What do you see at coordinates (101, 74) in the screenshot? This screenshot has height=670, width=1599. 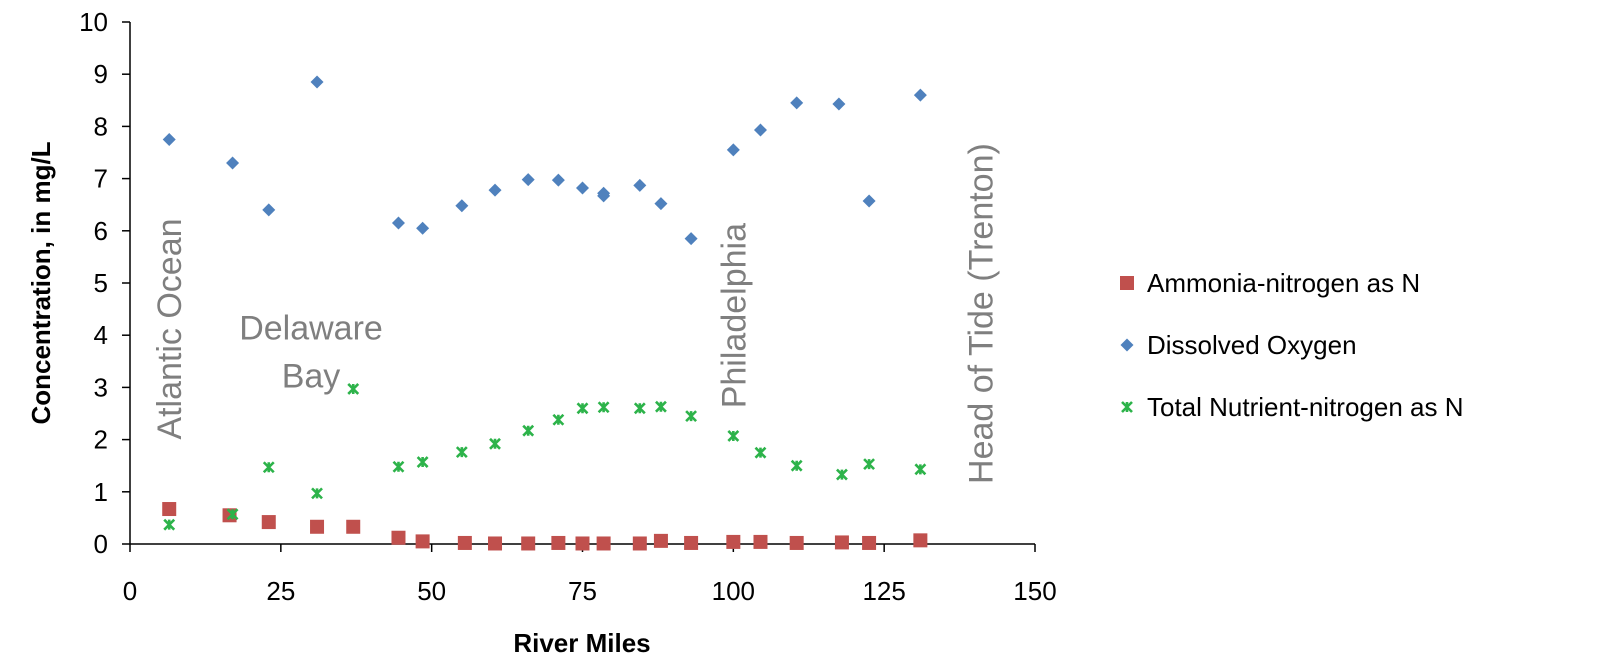 I see `y-tick-label: 9` at bounding box center [101, 74].